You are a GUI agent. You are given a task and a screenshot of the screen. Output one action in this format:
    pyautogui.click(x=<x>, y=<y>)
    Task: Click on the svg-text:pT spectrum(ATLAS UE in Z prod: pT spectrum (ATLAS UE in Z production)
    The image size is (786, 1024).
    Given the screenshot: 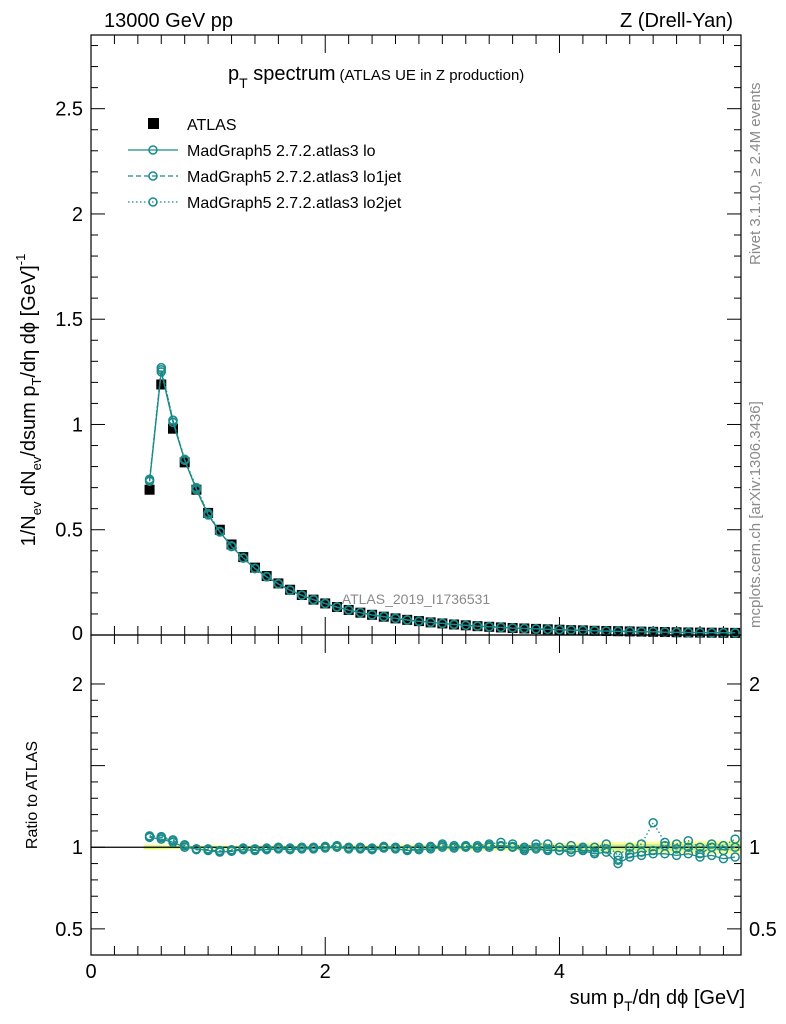 What is the action you would take?
    pyautogui.click(x=376, y=77)
    